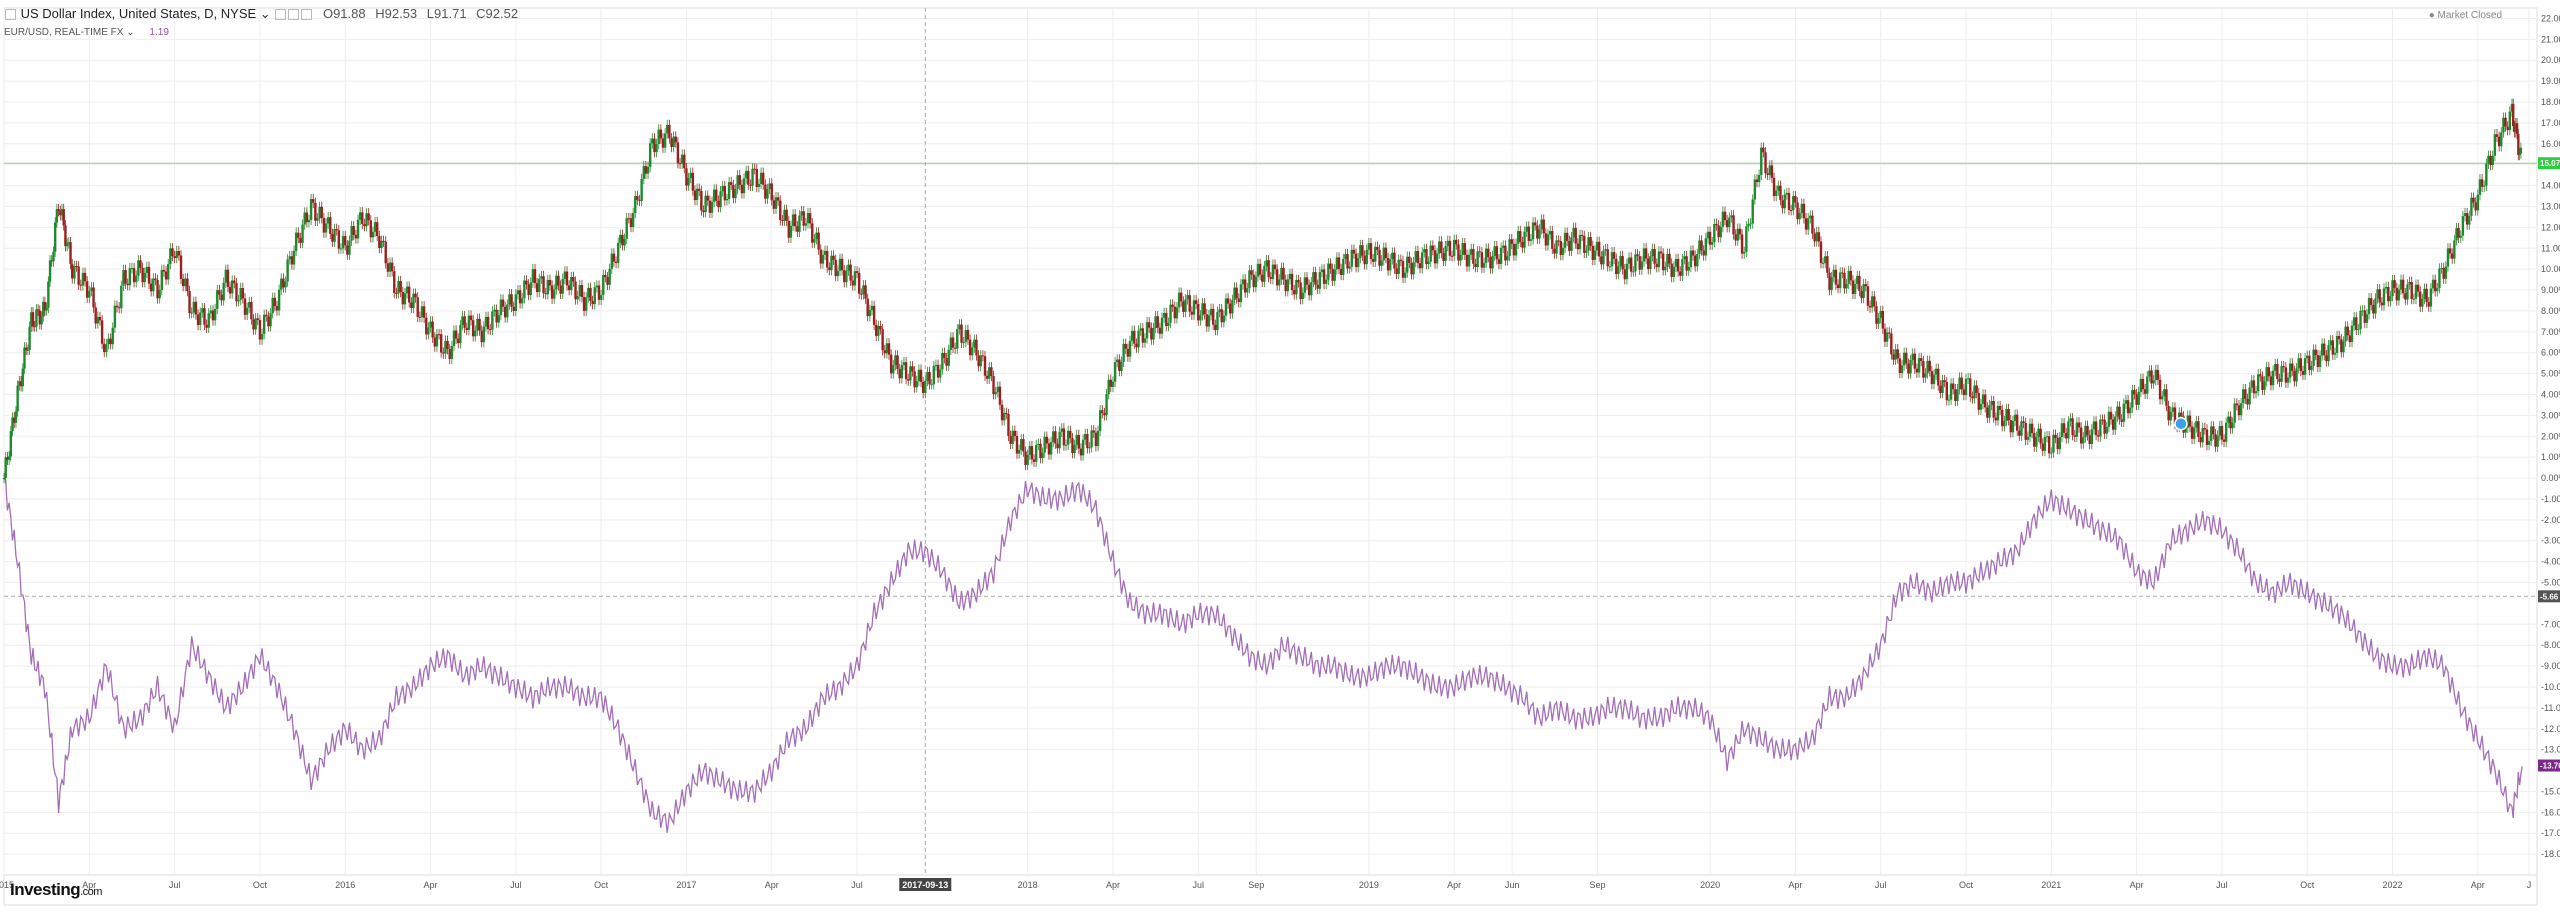 The image size is (2560, 913). I want to click on y-tick-label: 6.00%, so click(2550, 353).